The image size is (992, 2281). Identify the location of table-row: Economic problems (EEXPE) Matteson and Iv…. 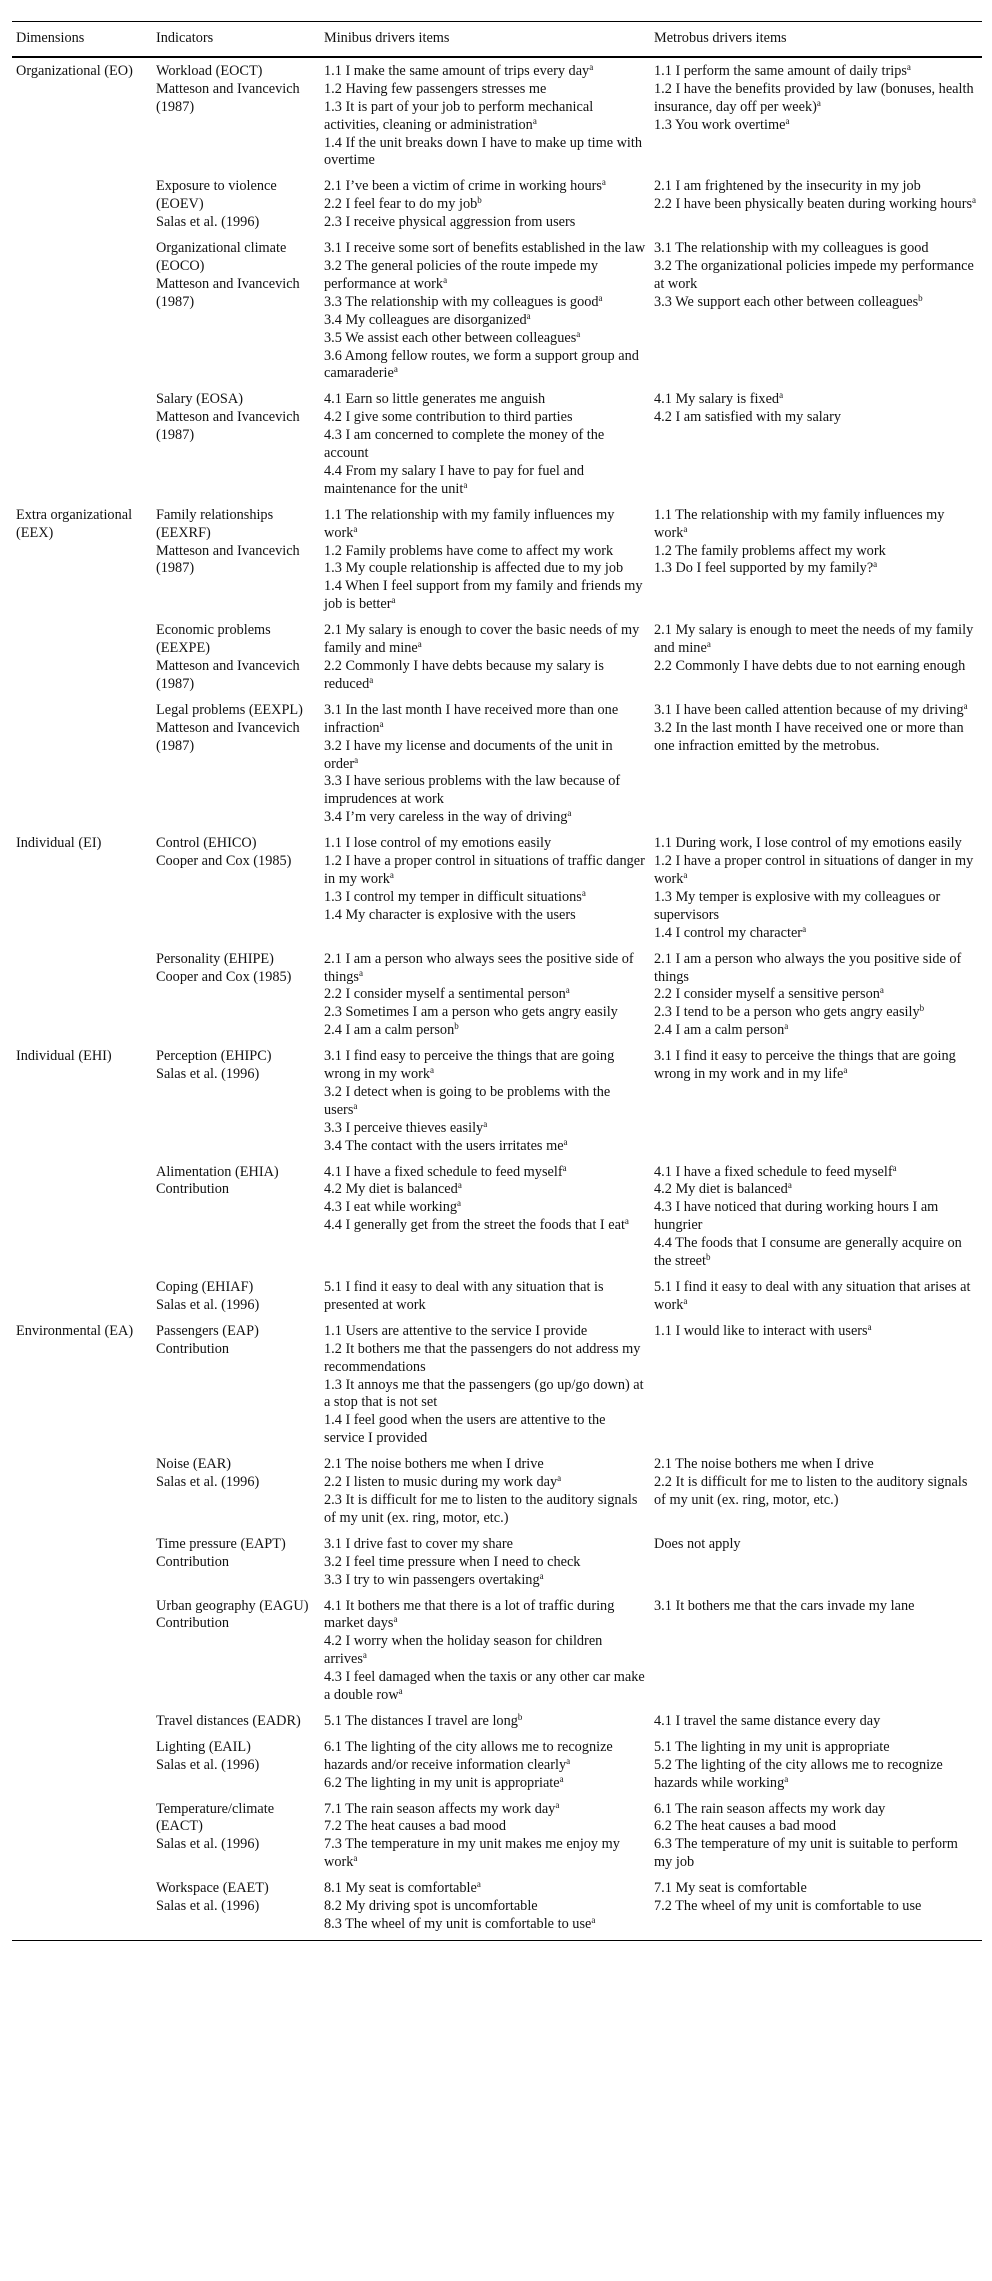
(497, 657).